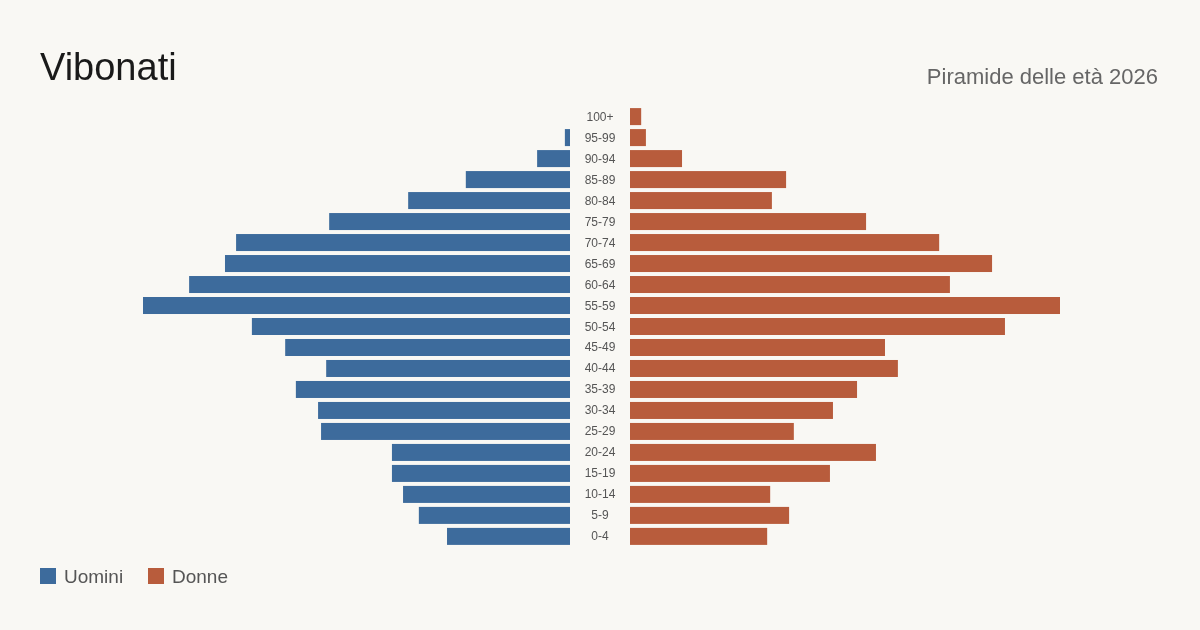 This screenshot has height=630, width=1200. I want to click on y-tick-label: 100+, so click(600, 116).